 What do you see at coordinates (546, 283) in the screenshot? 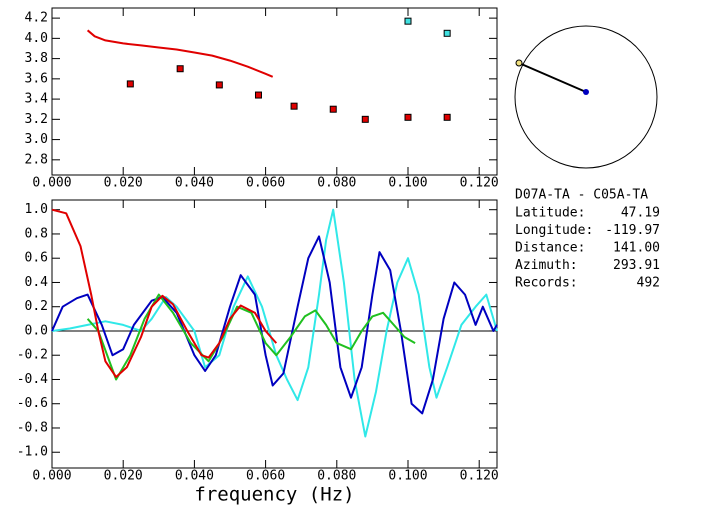
I see `info-label: Records:` at bounding box center [546, 283].